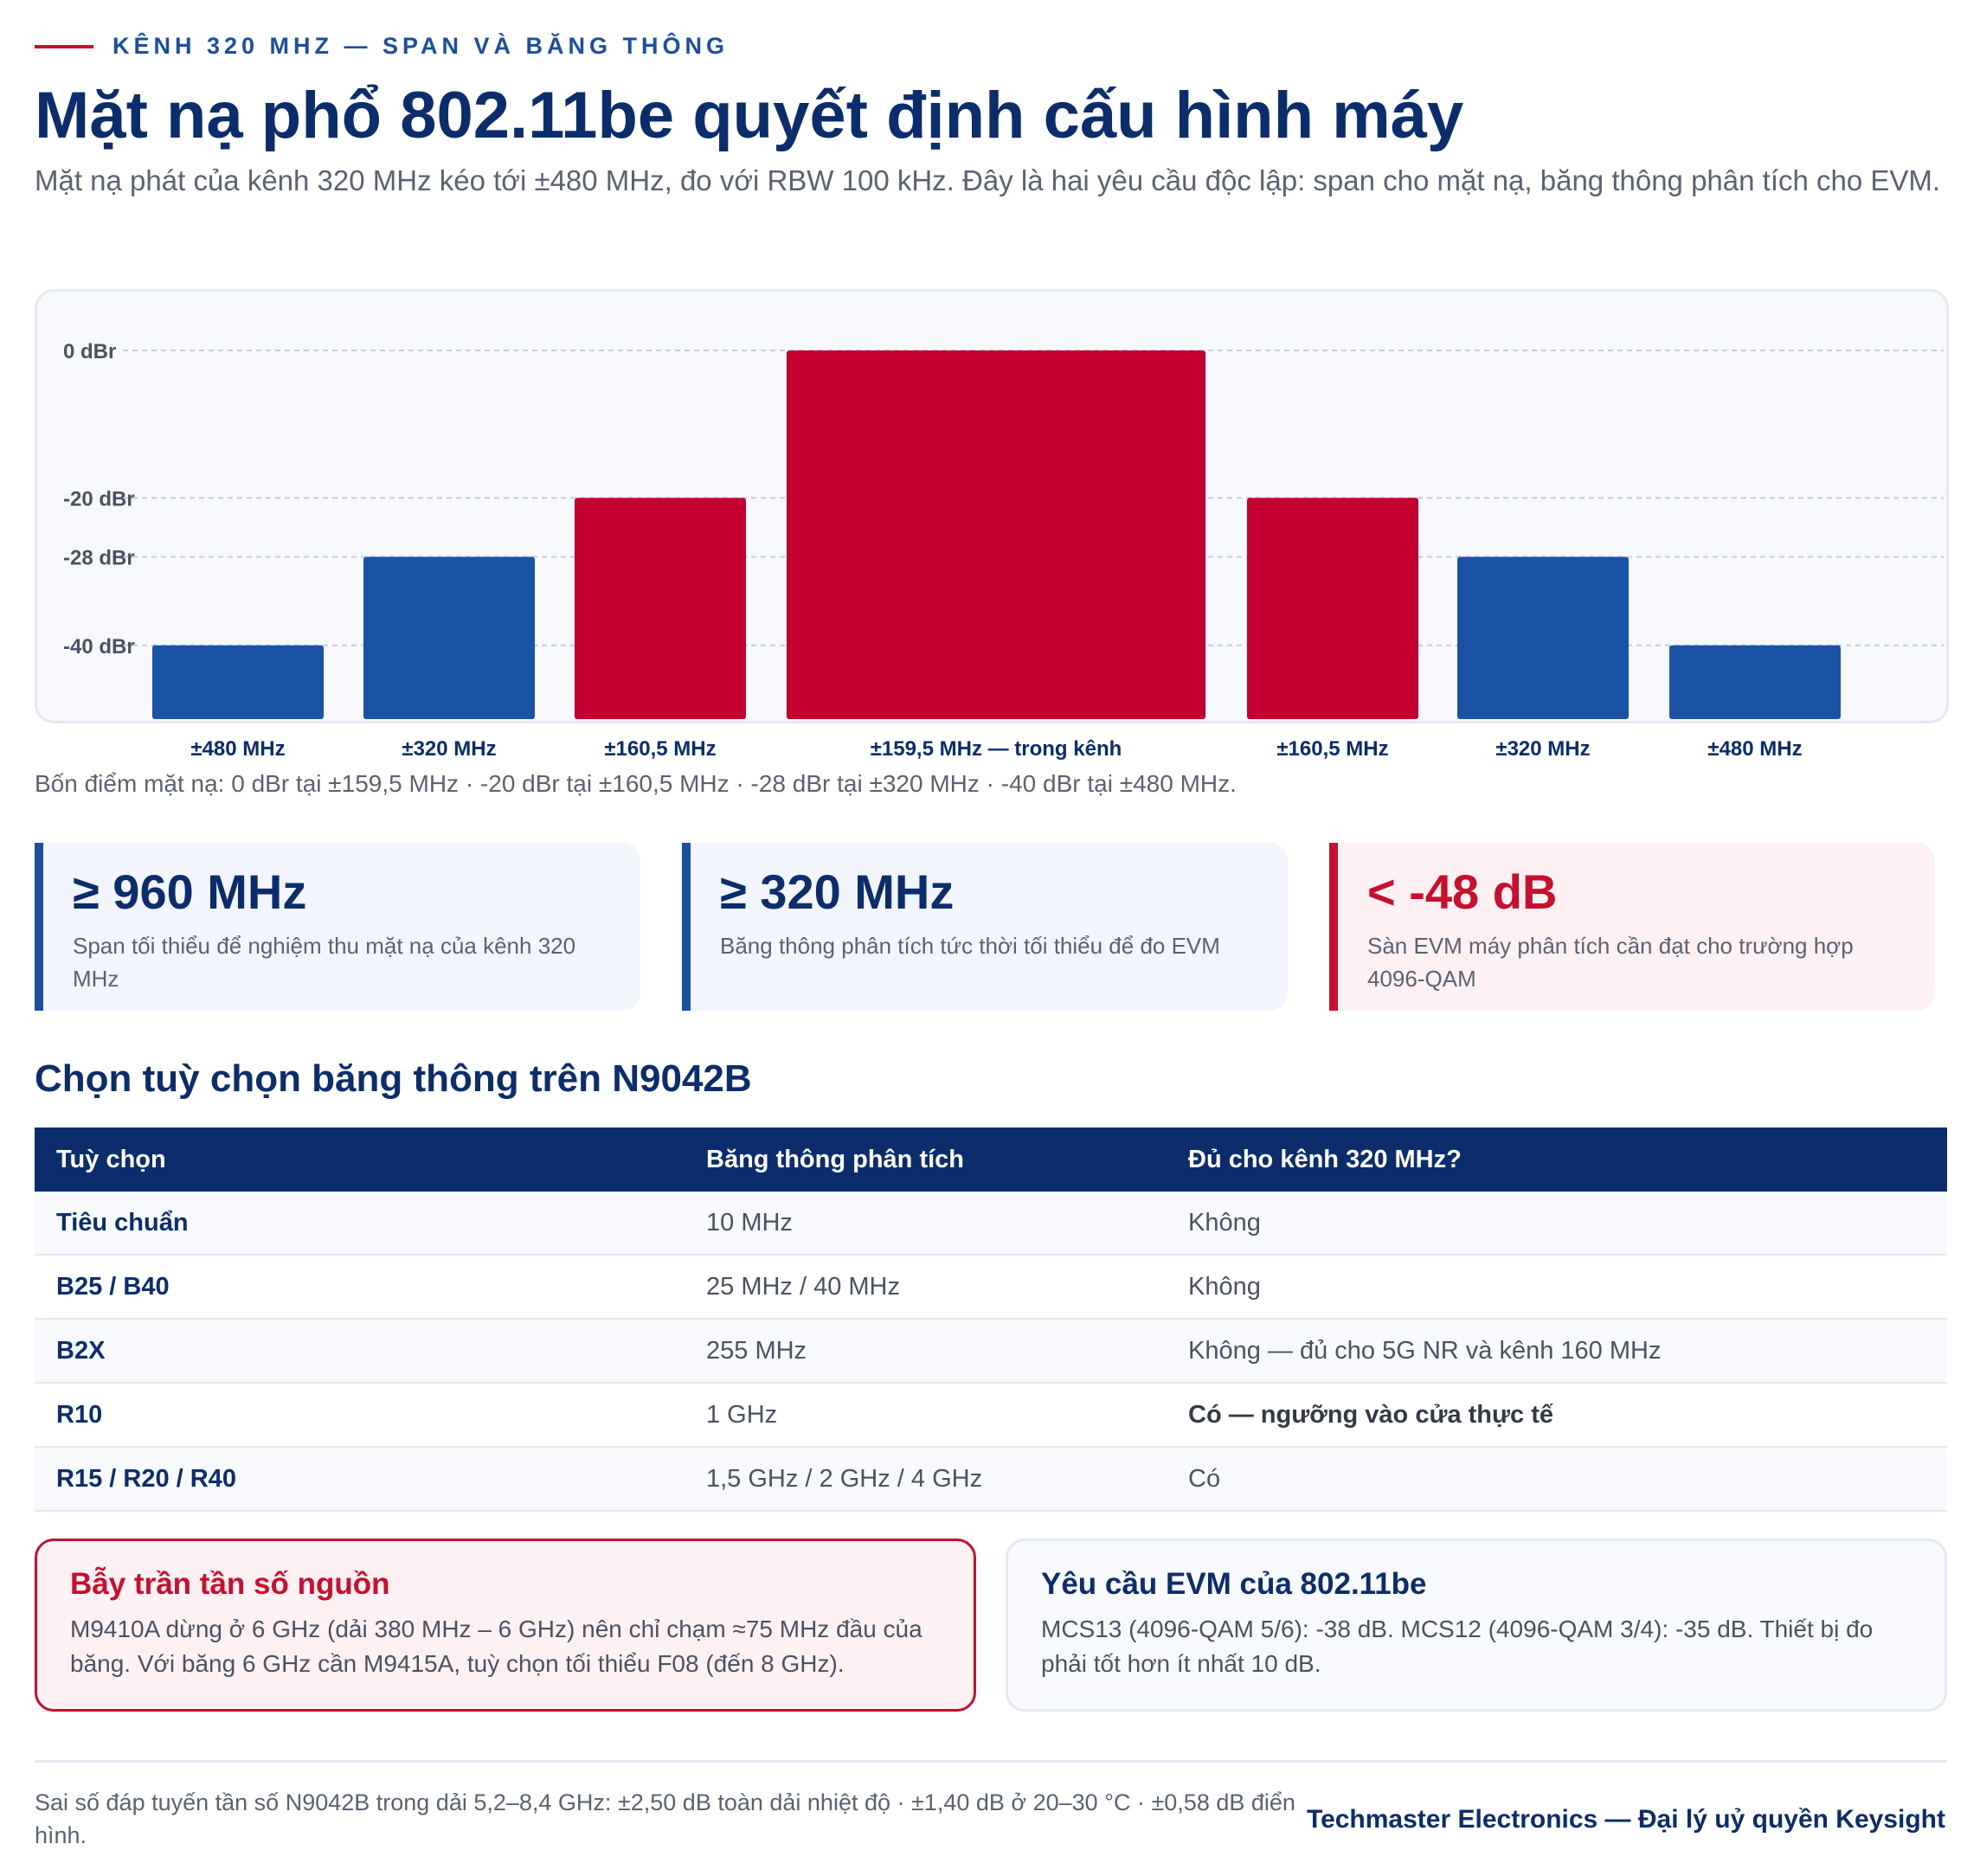  I want to click on option-cell: B25 / B40, so click(360, 1288).